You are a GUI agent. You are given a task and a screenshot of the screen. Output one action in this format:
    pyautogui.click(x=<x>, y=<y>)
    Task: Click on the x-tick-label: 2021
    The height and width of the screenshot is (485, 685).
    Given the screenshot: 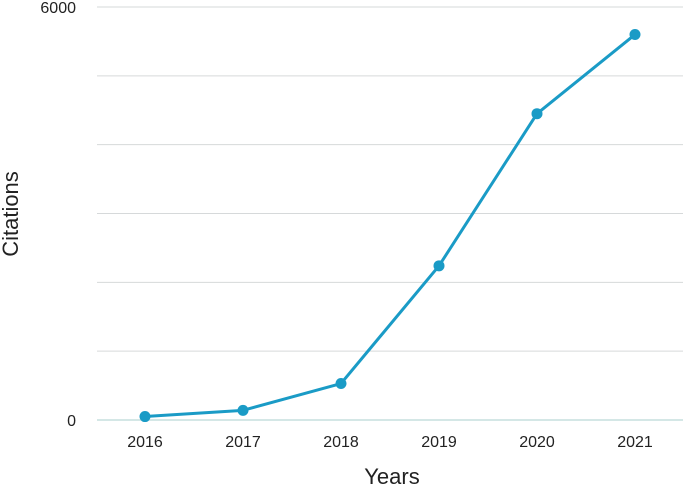 What is the action you would take?
    pyautogui.click(x=635, y=442)
    